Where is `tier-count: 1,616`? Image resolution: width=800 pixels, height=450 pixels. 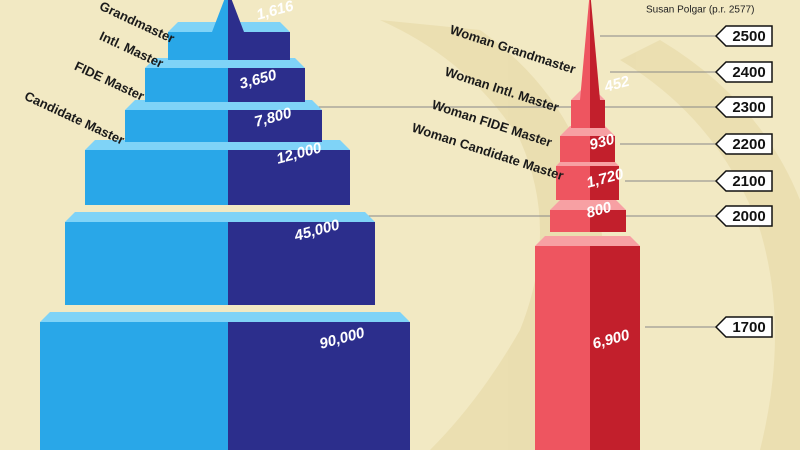
tier-count: 1,616 is located at coordinates (275, 12).